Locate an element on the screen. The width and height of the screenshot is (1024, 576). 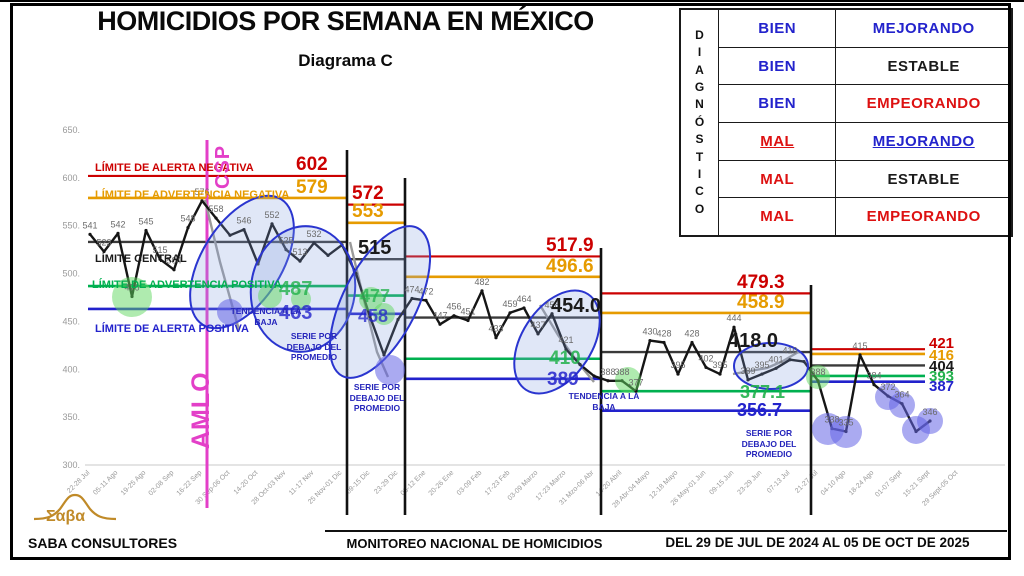
svg-text: 372 is located at coordinates (887, 387).